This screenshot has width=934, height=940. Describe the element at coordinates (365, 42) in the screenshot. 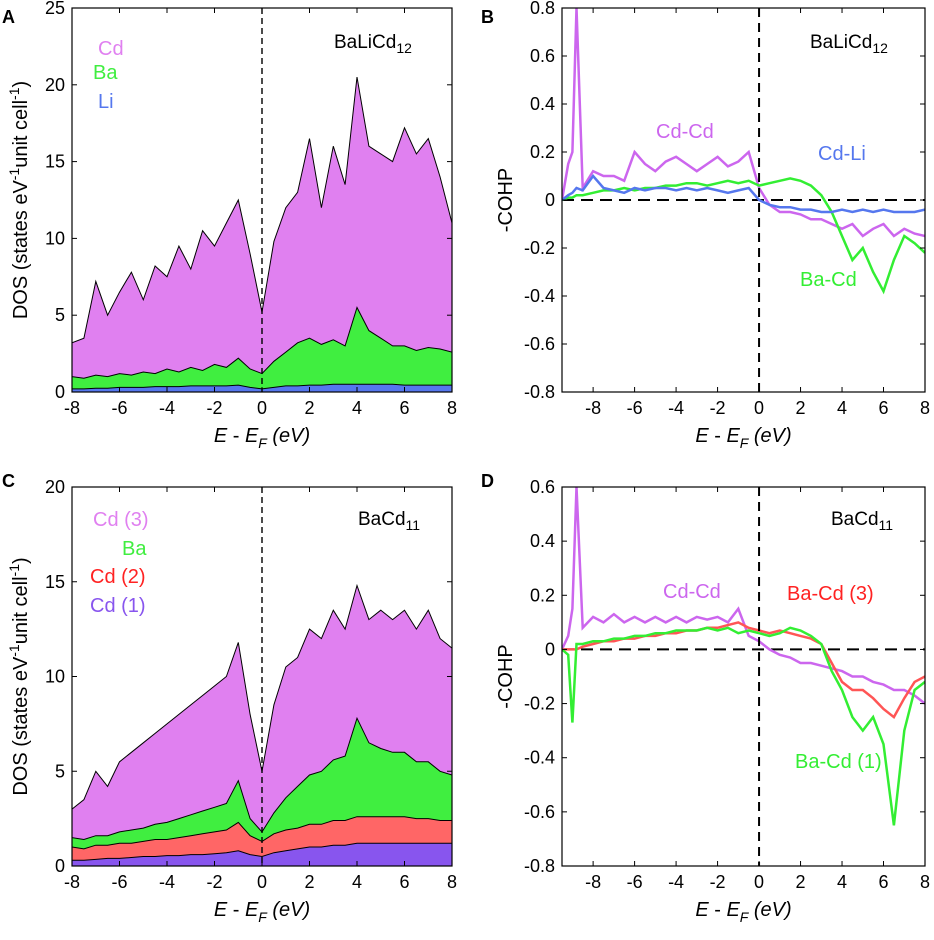

I see `formula-base: BaLiCd` at that location.